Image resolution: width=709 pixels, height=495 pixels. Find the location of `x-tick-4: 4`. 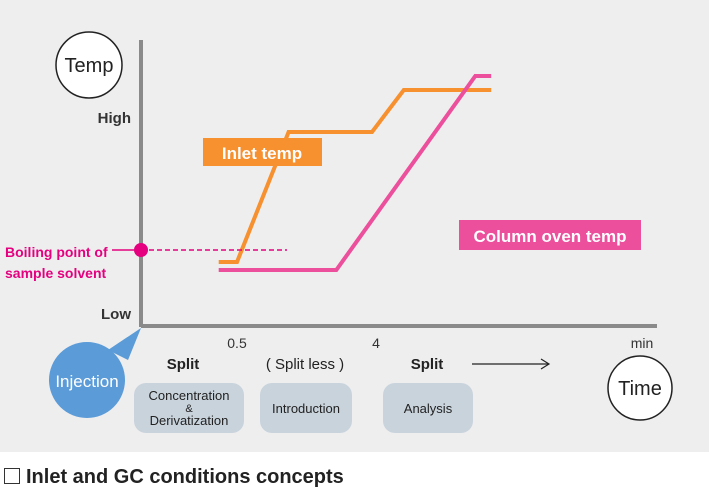

x-tick-4: 4 is located at coordinates (376, 343).